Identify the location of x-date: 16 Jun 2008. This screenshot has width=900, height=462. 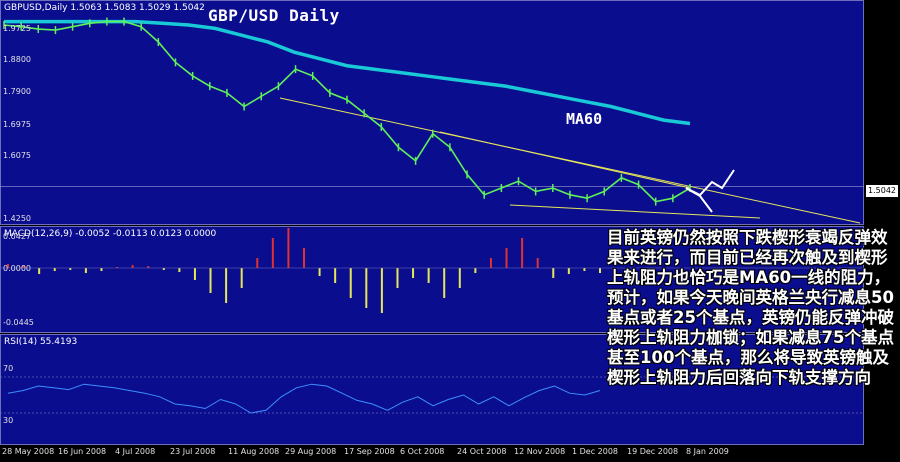
(82, 451).